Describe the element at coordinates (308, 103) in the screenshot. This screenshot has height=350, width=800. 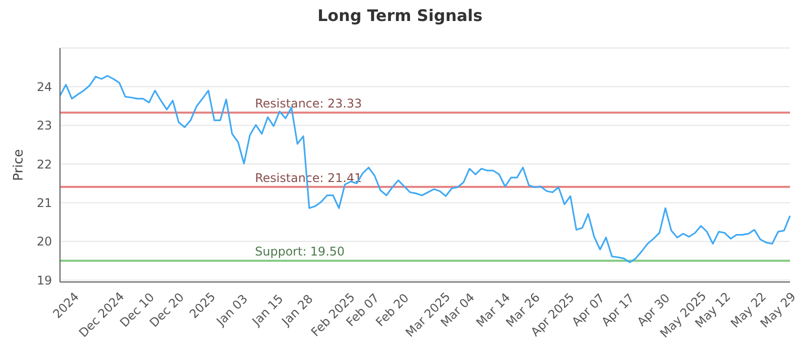
I see `ref-line-label: Resistance: 23.33` at that location.